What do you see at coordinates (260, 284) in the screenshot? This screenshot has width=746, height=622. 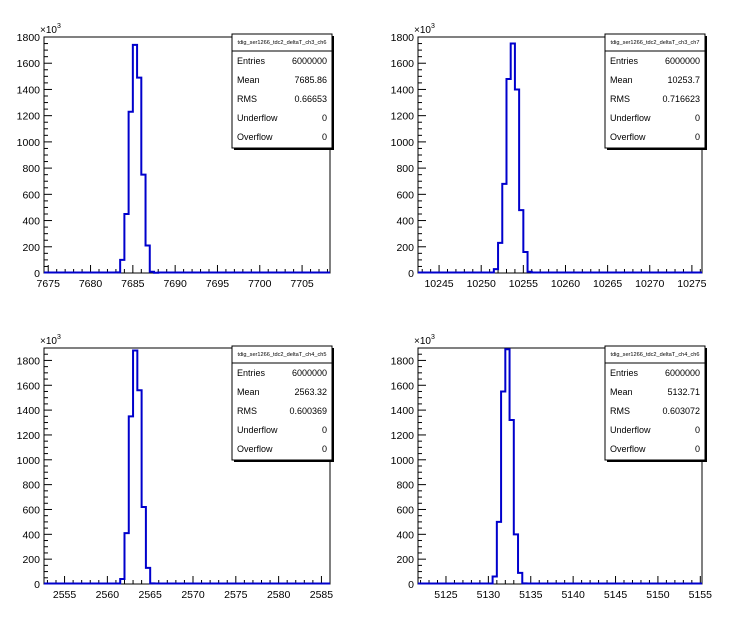 I see `x-tick-label: 7700` at bounding box center [260, 284].